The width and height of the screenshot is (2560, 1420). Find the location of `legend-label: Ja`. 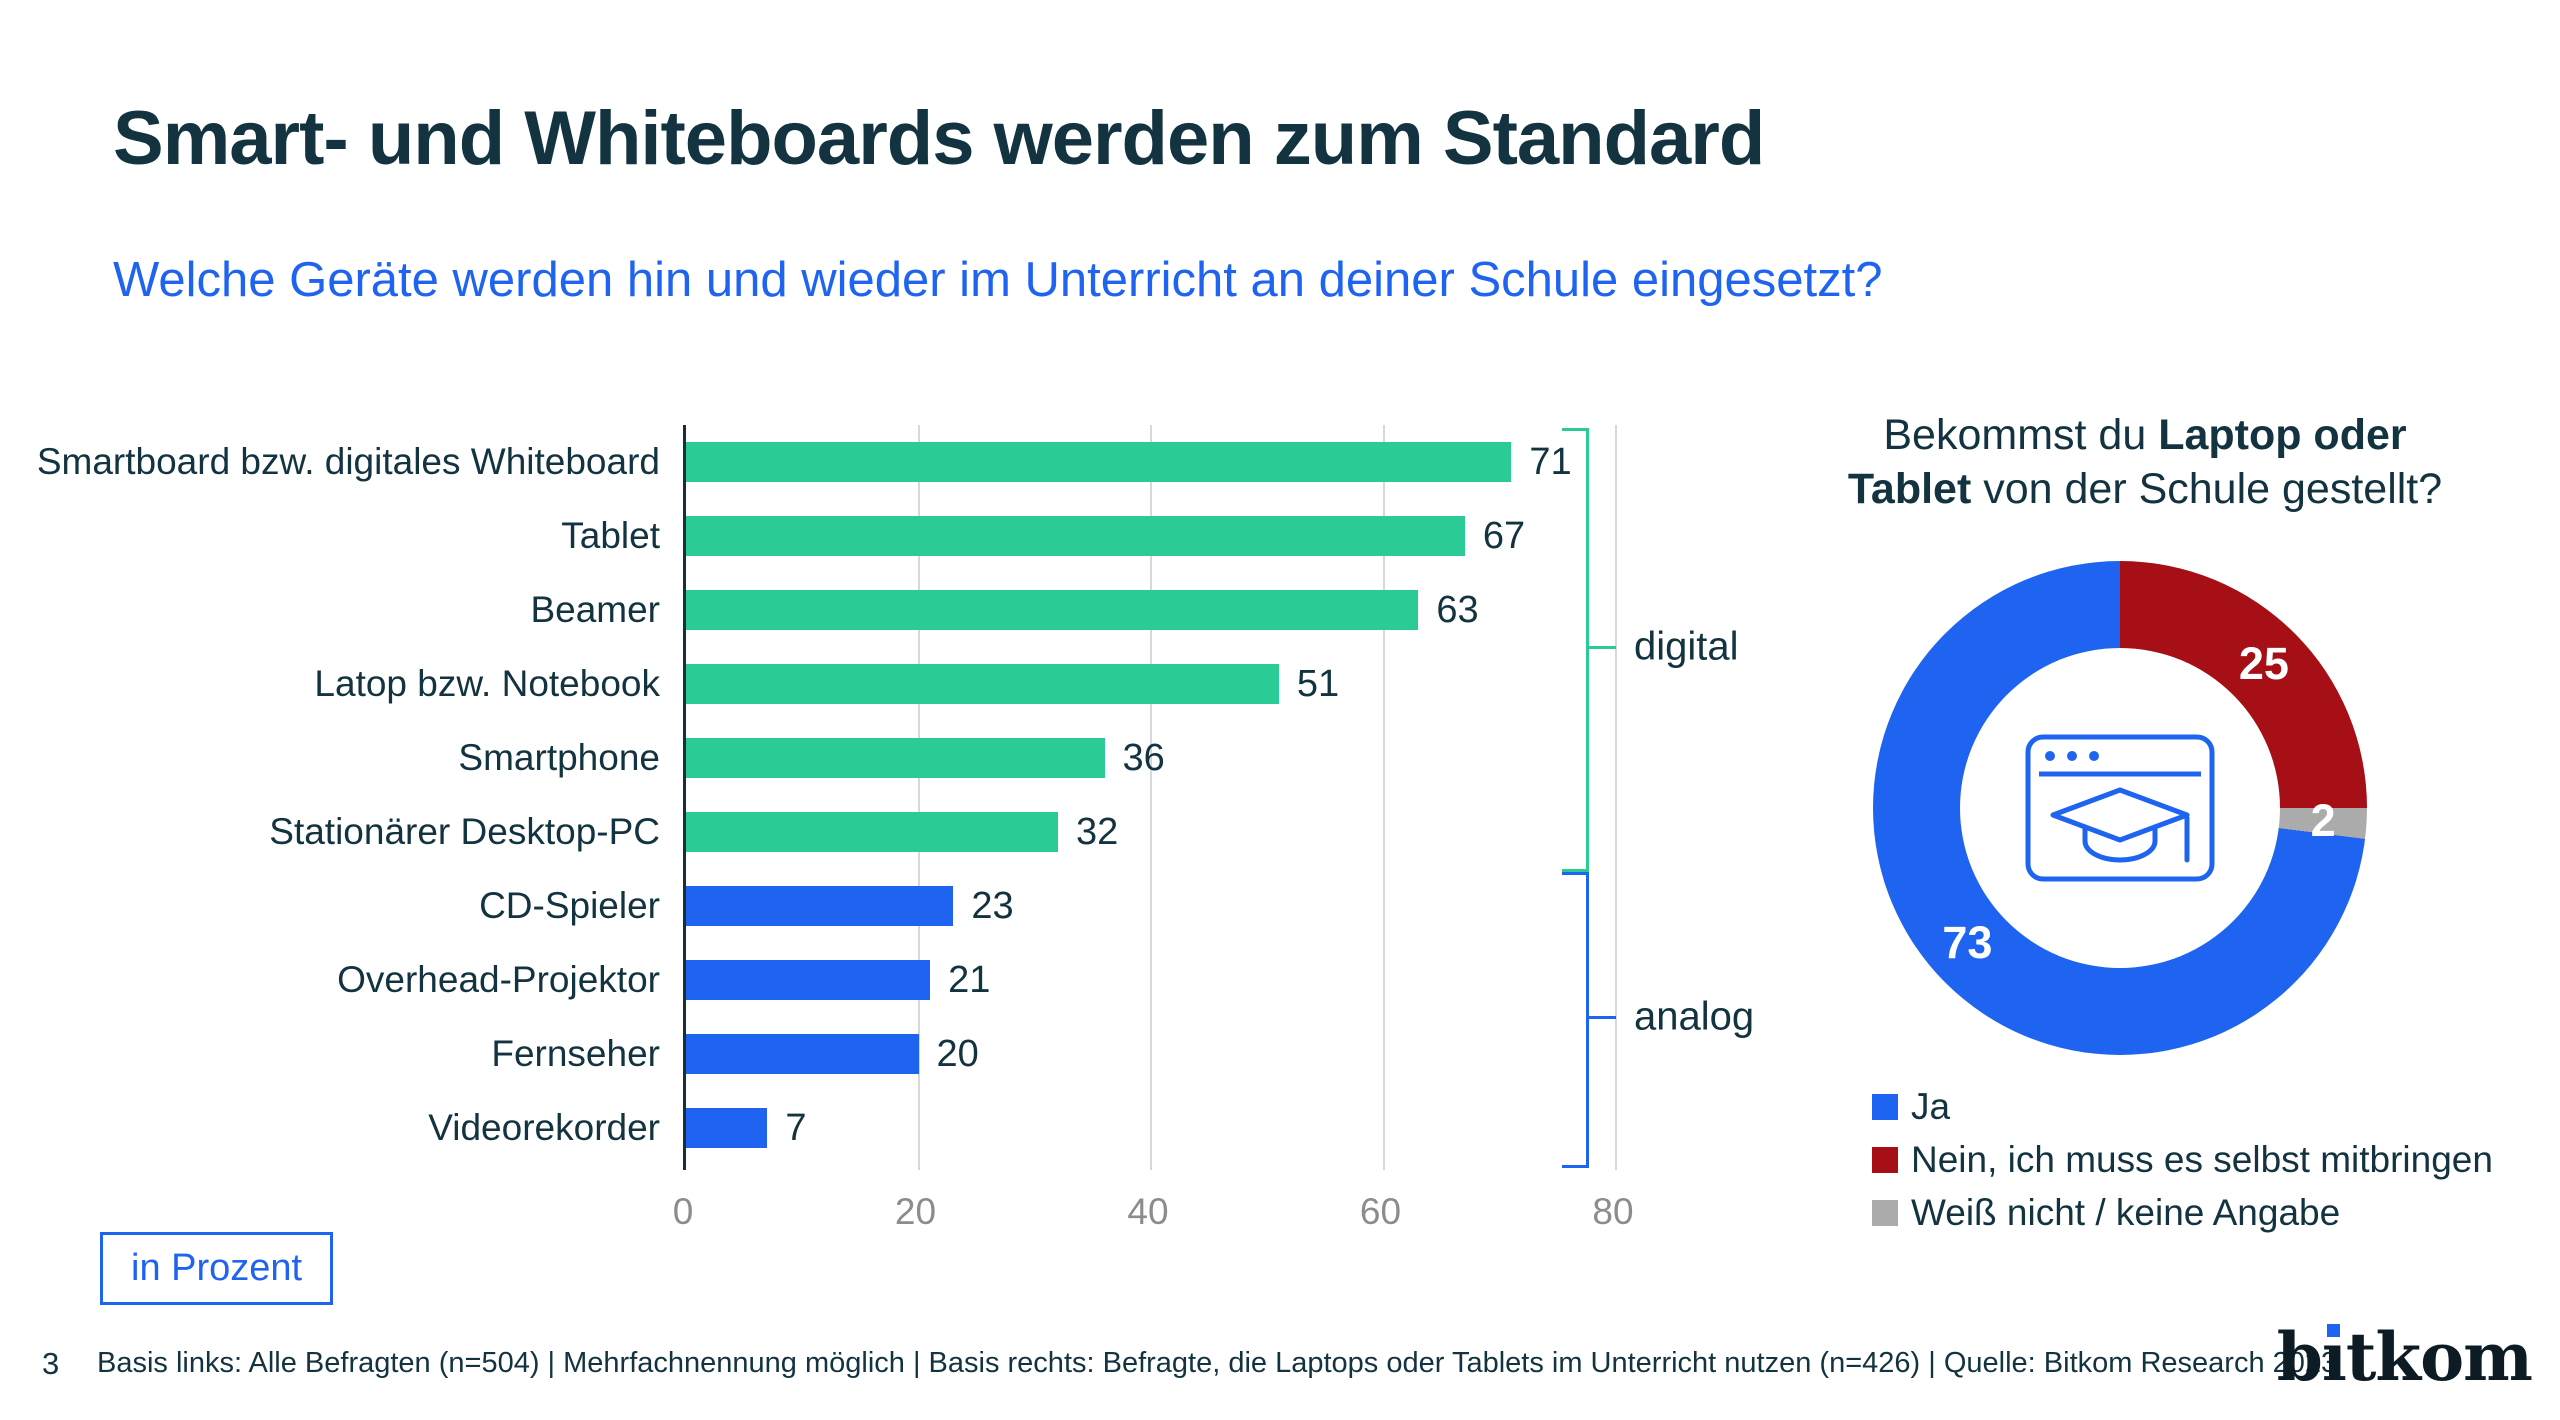

legend-label: Ja is located at coordinates (1931, 1106).